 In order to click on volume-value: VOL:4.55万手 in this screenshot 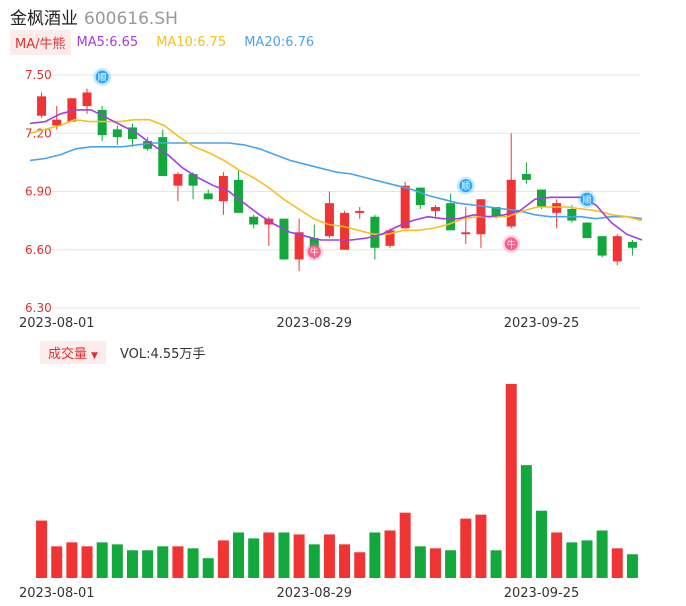, I will do `click(162, 354)`.